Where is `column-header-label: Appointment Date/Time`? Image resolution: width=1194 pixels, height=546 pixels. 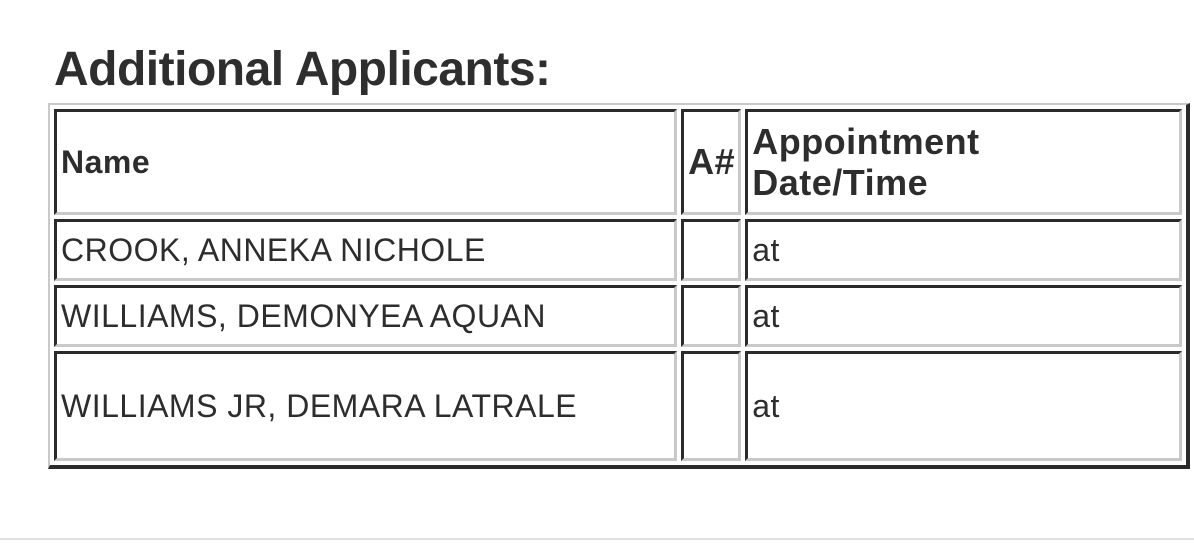 column-header-label: Appointment Date/Time is located at coordinates (866, 161).